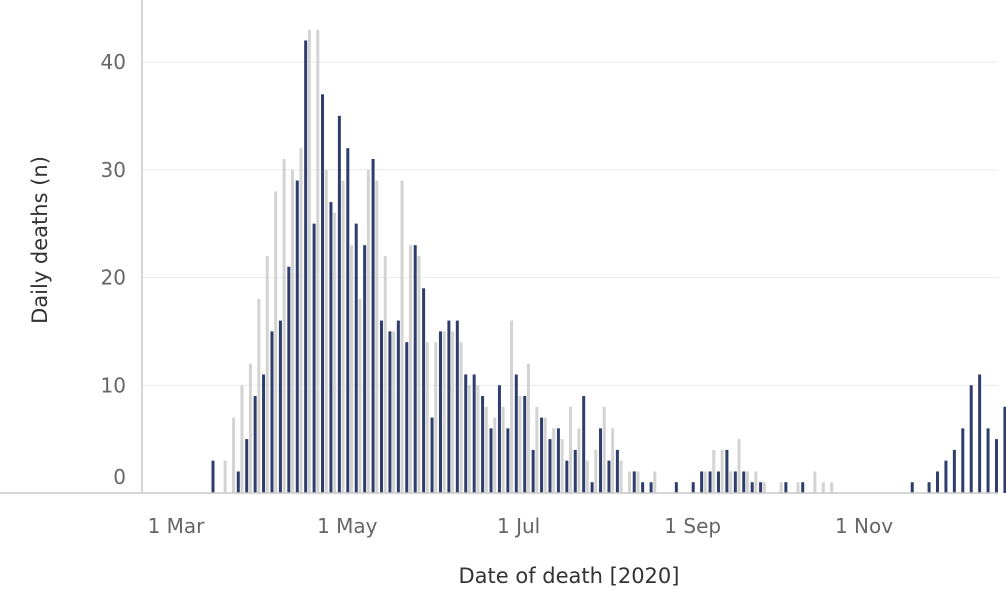  What do you see at coordinates (569, 576) in the screenshot?
I see `x-axis-title: Date of death [2020]` at bounding box center [569, 576].